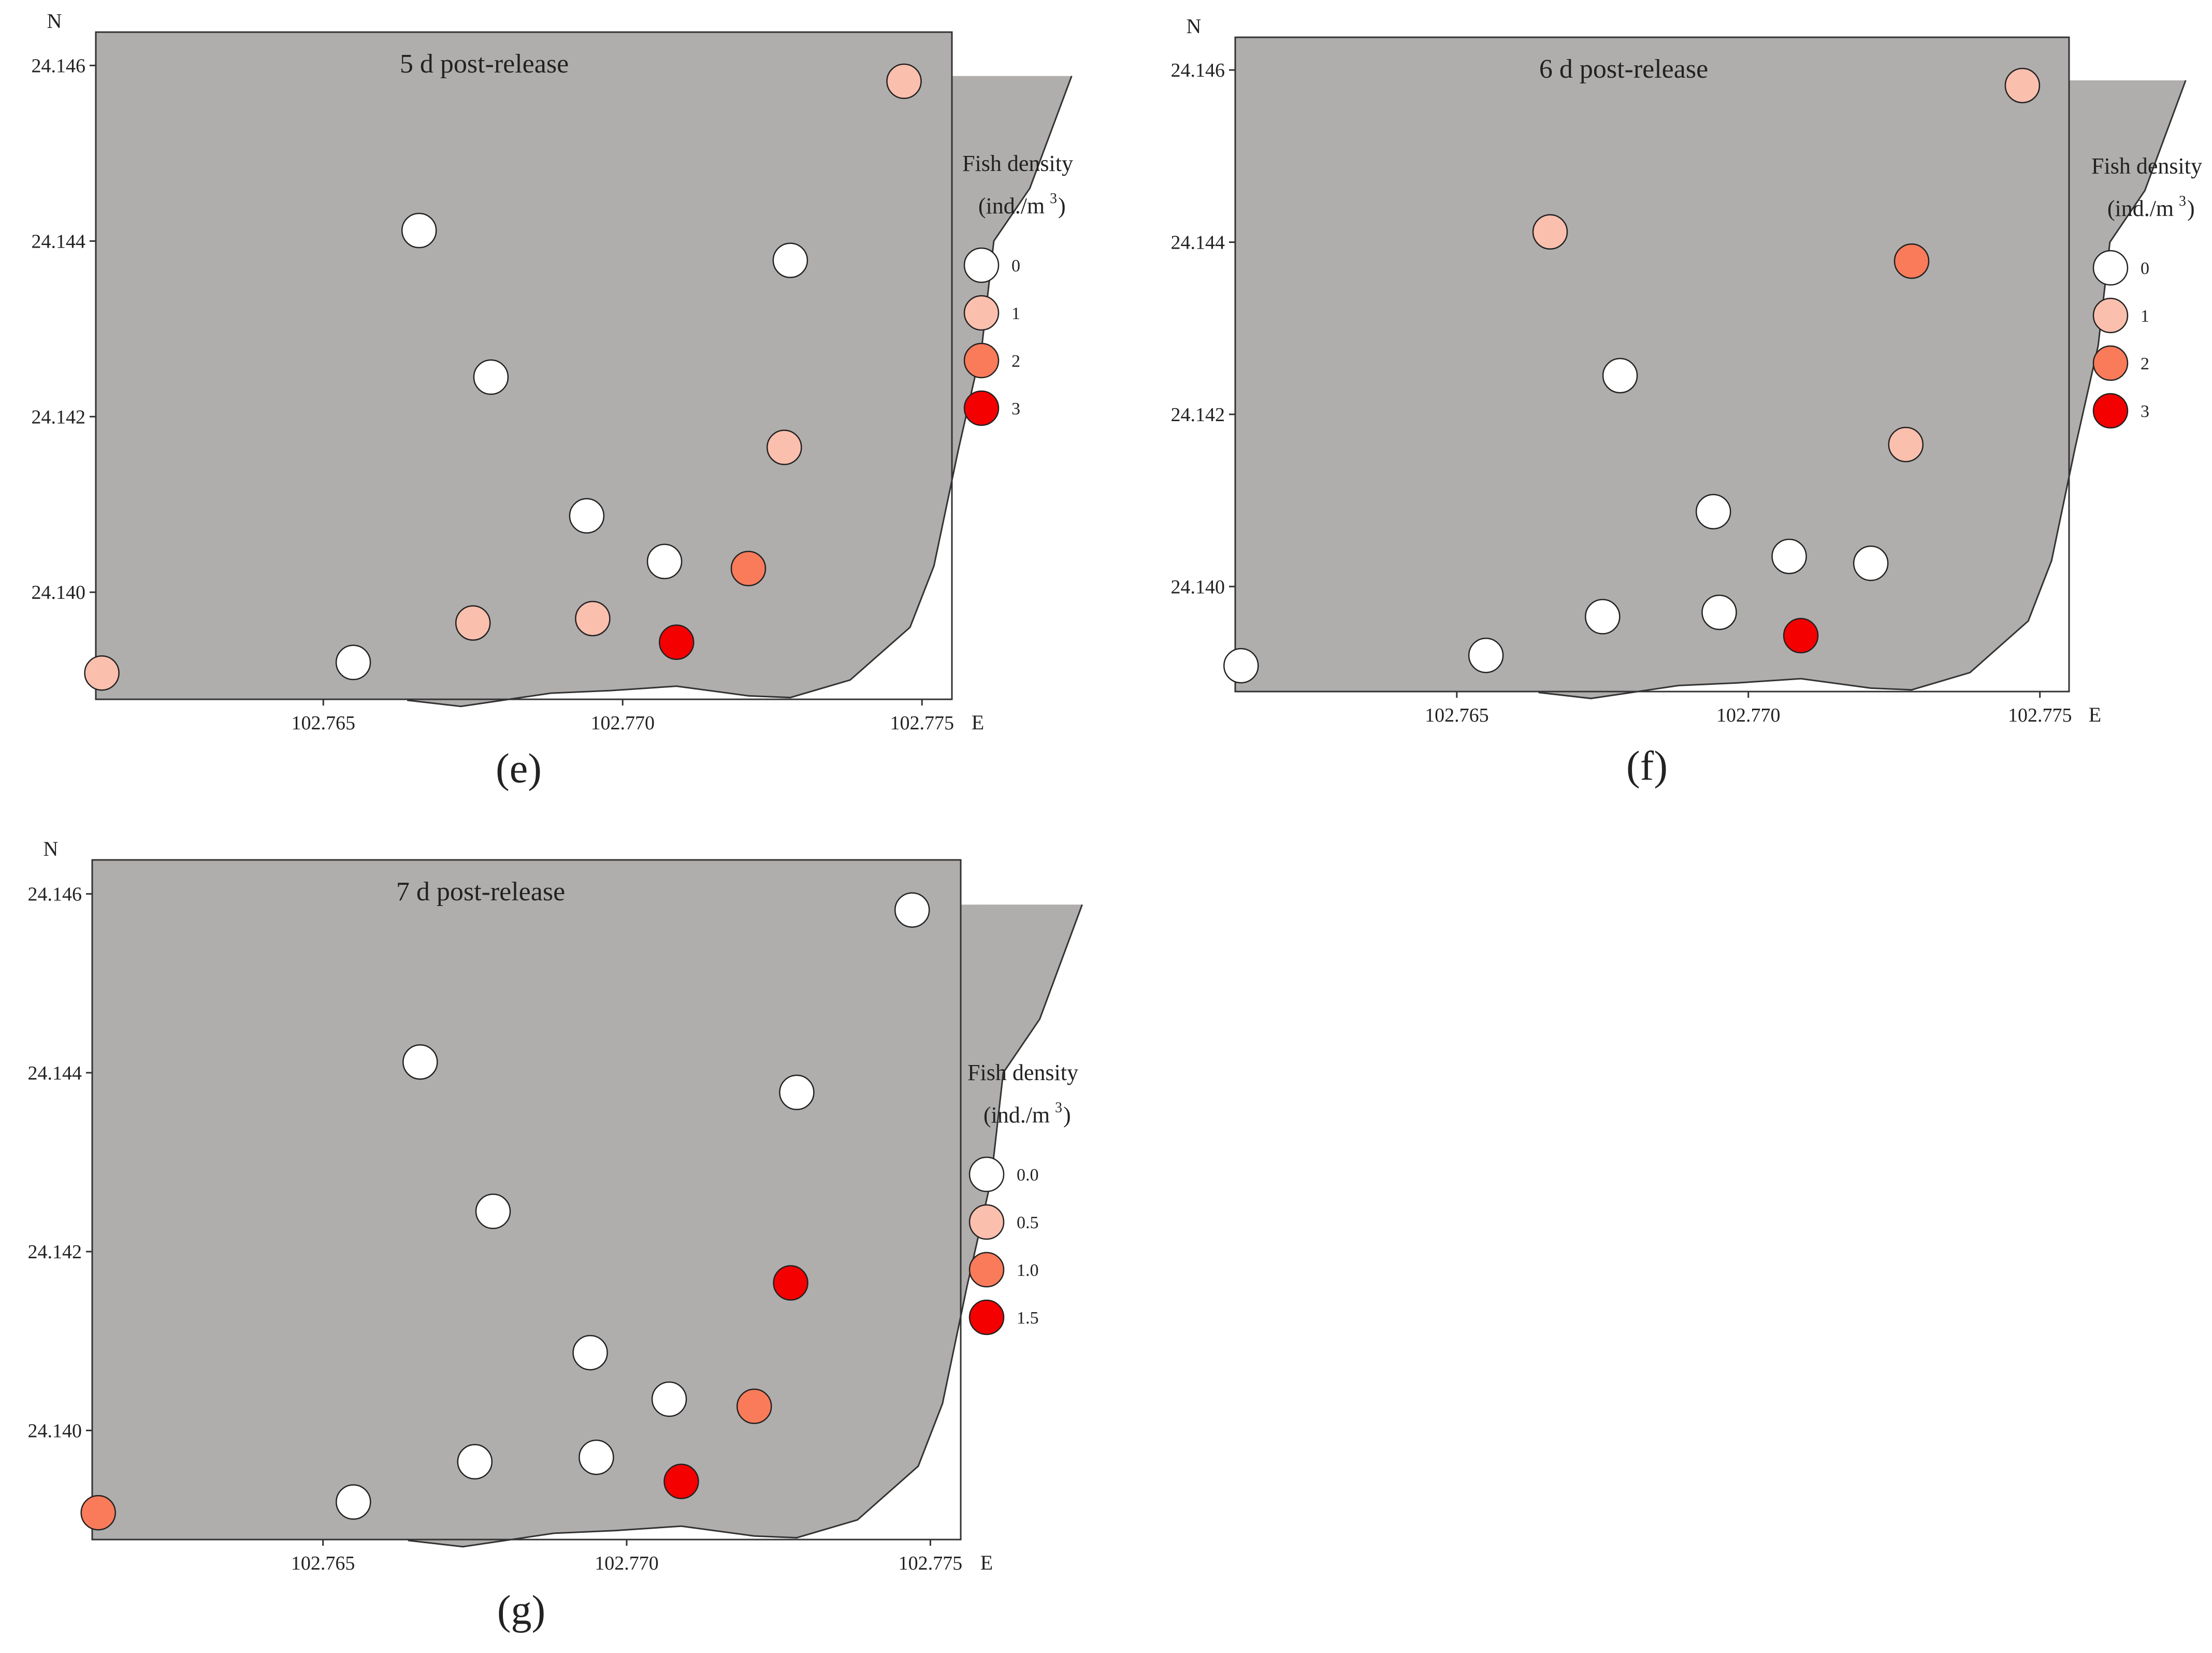 The image size is (2212, 1653). Describe the element at coordinates (1623, 69) in the screenshot. I see `panel-title: 6 d post-release` at that location.